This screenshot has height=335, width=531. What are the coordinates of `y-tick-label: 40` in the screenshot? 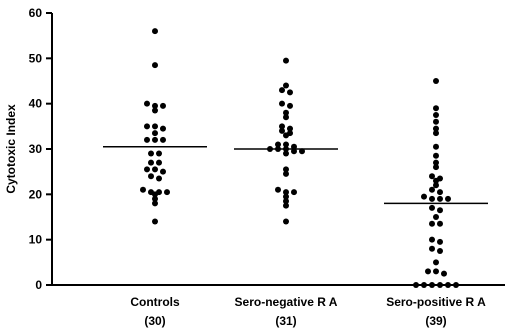 It's located at (36, 104).